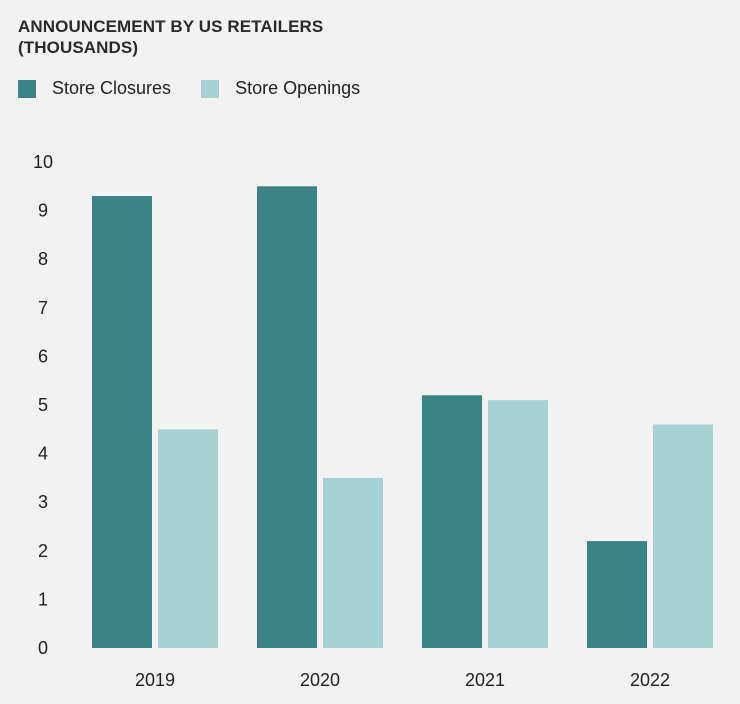  Describe the element at coordinates (27, 88) in the screenshot. I see `legend-swatch-store-closures` at that location.